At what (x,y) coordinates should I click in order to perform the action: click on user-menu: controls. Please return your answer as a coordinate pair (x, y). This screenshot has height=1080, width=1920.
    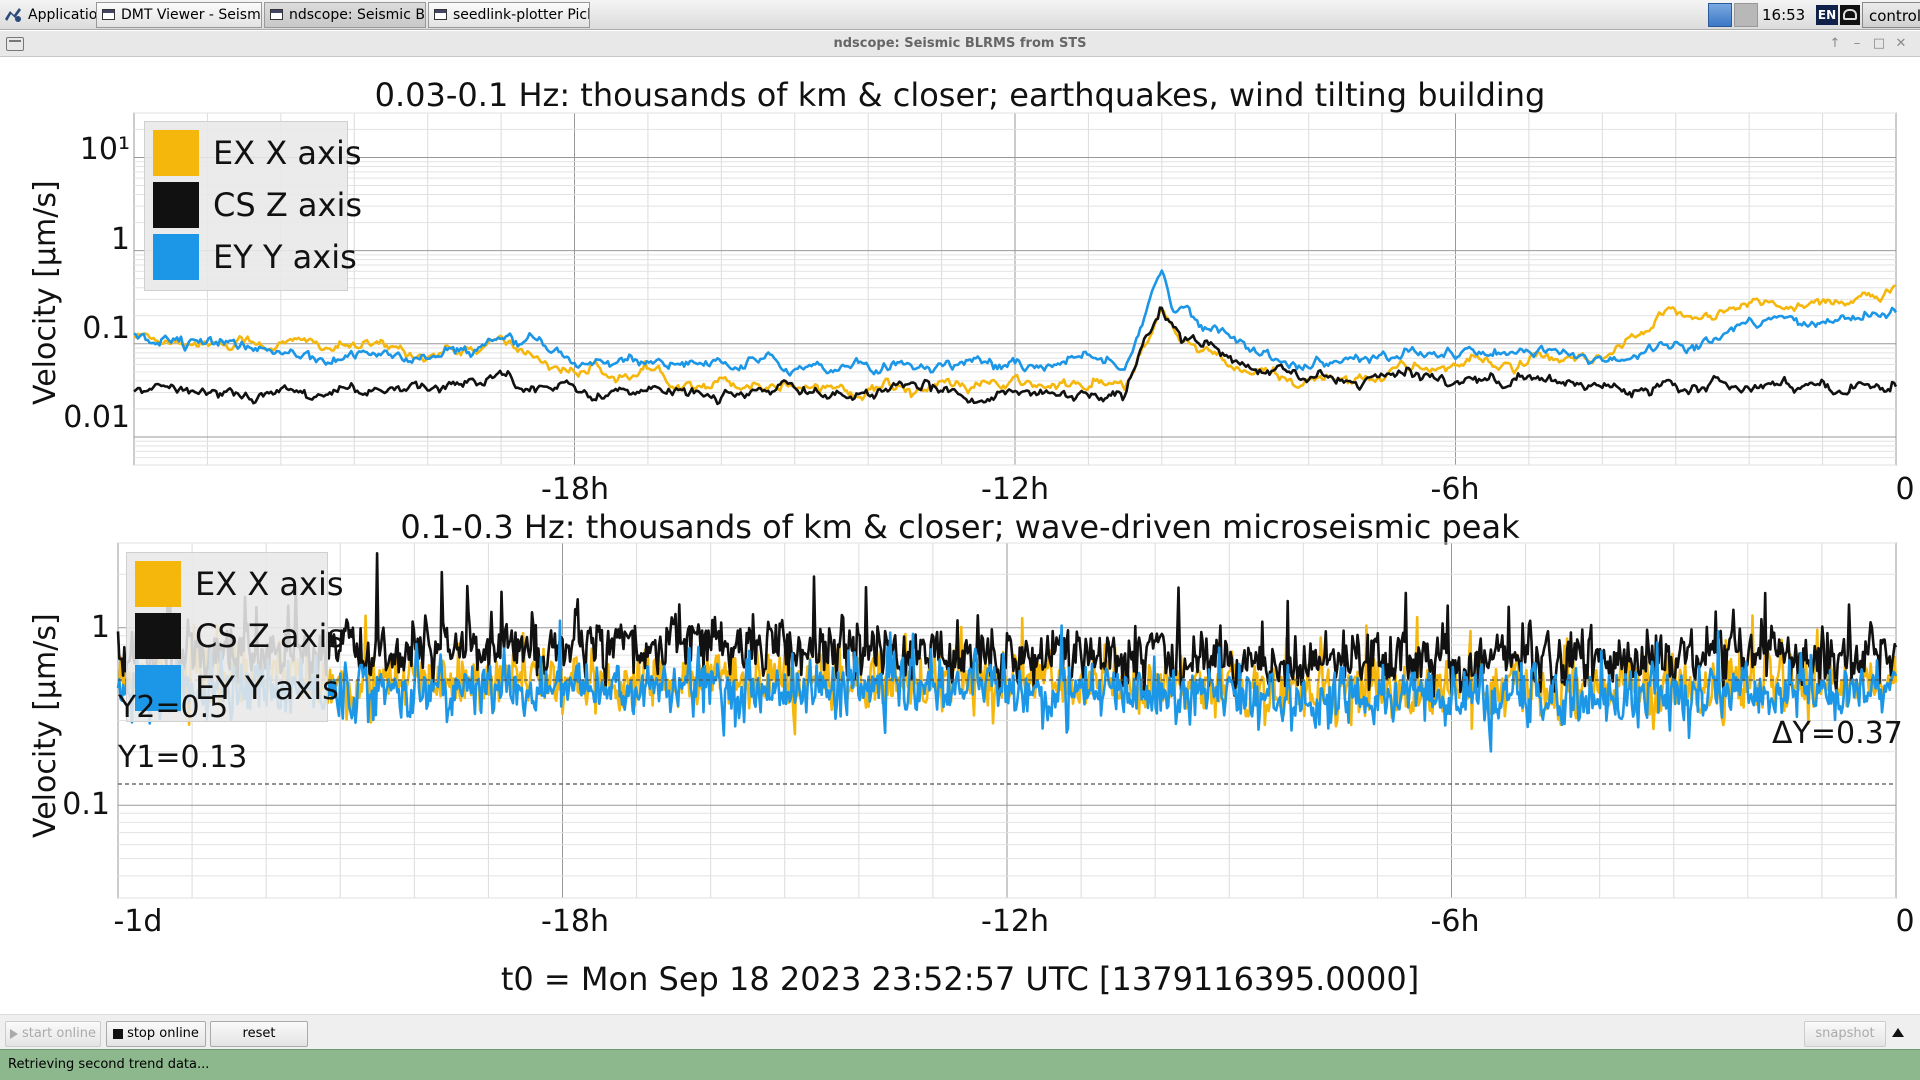
    Looking at the image, I should click on (1891, 15).